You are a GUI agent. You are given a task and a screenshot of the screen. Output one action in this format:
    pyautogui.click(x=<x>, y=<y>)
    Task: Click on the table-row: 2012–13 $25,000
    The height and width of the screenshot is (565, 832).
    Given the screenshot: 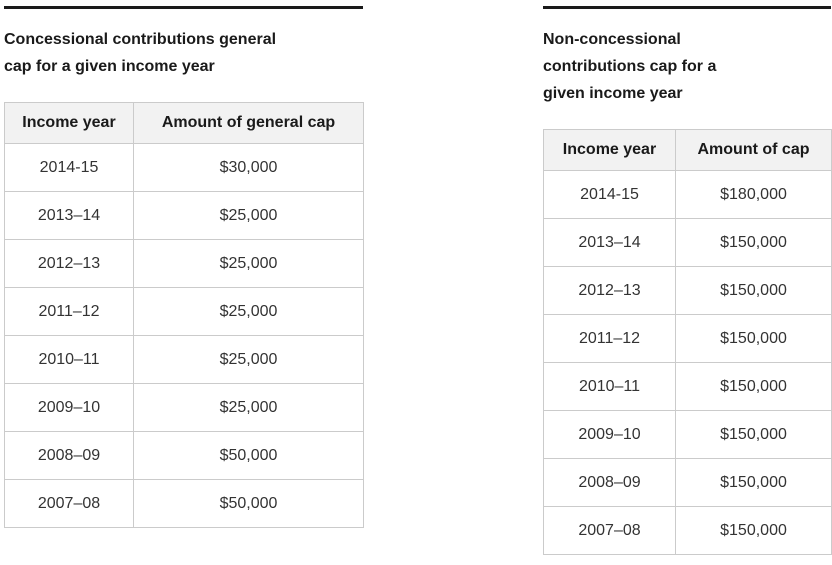 What is the action you would take?
    pyautogui.click(x=184, y=263)
    